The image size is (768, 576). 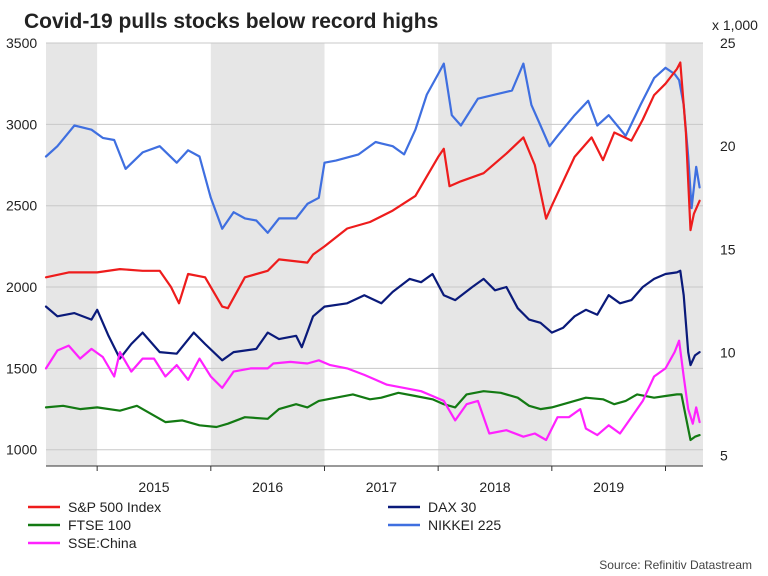 I want to click on right-tick-label: 5, so click(x=724, y=456).